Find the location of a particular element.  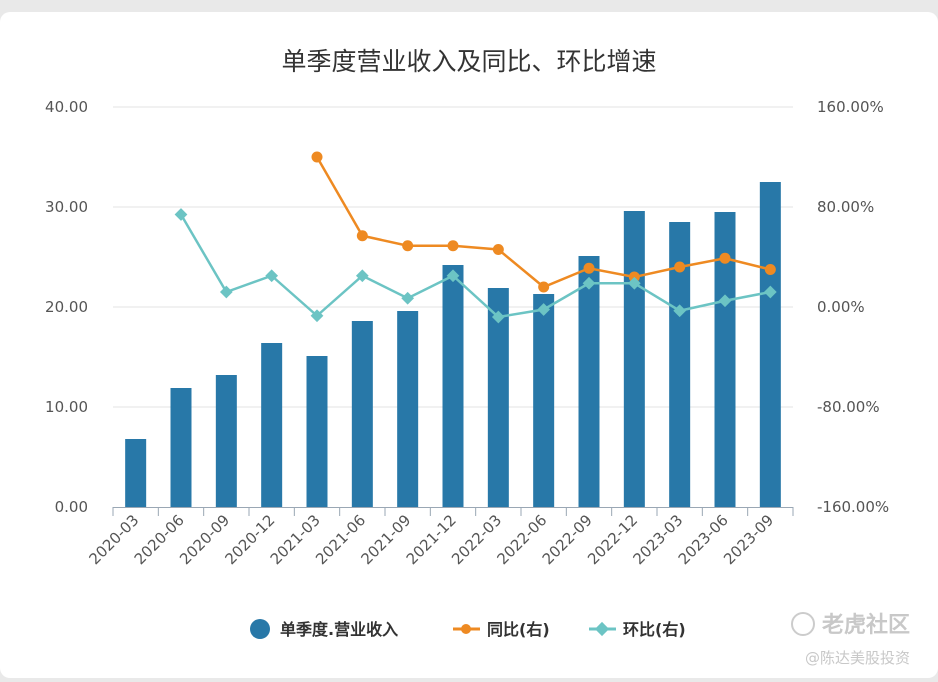

legend-yoy-marker is located at coordinates (466, 629).